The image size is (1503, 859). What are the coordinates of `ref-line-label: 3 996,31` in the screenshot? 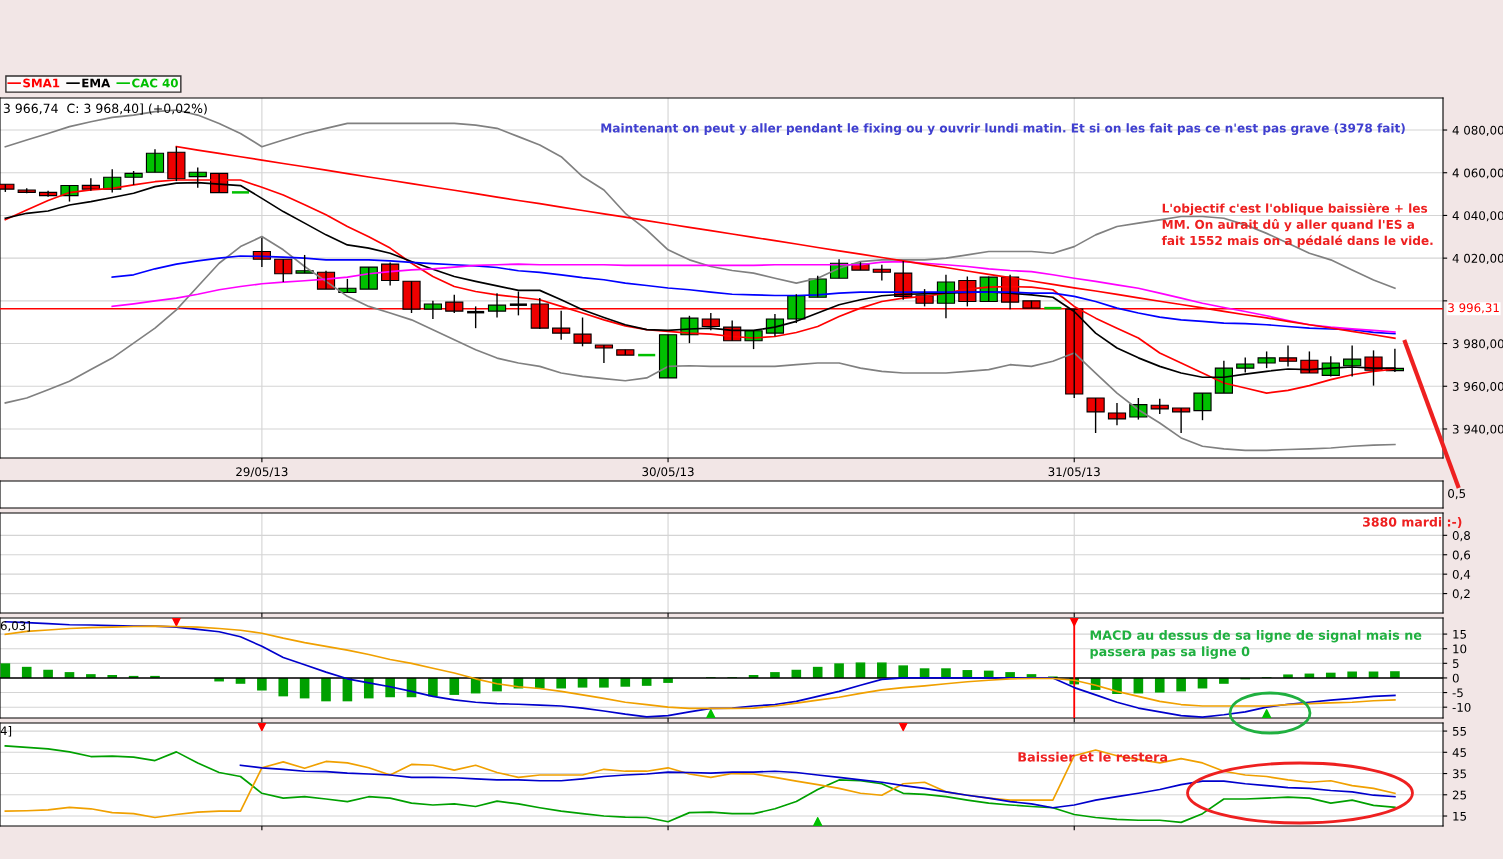 It's located at (1473, 308).